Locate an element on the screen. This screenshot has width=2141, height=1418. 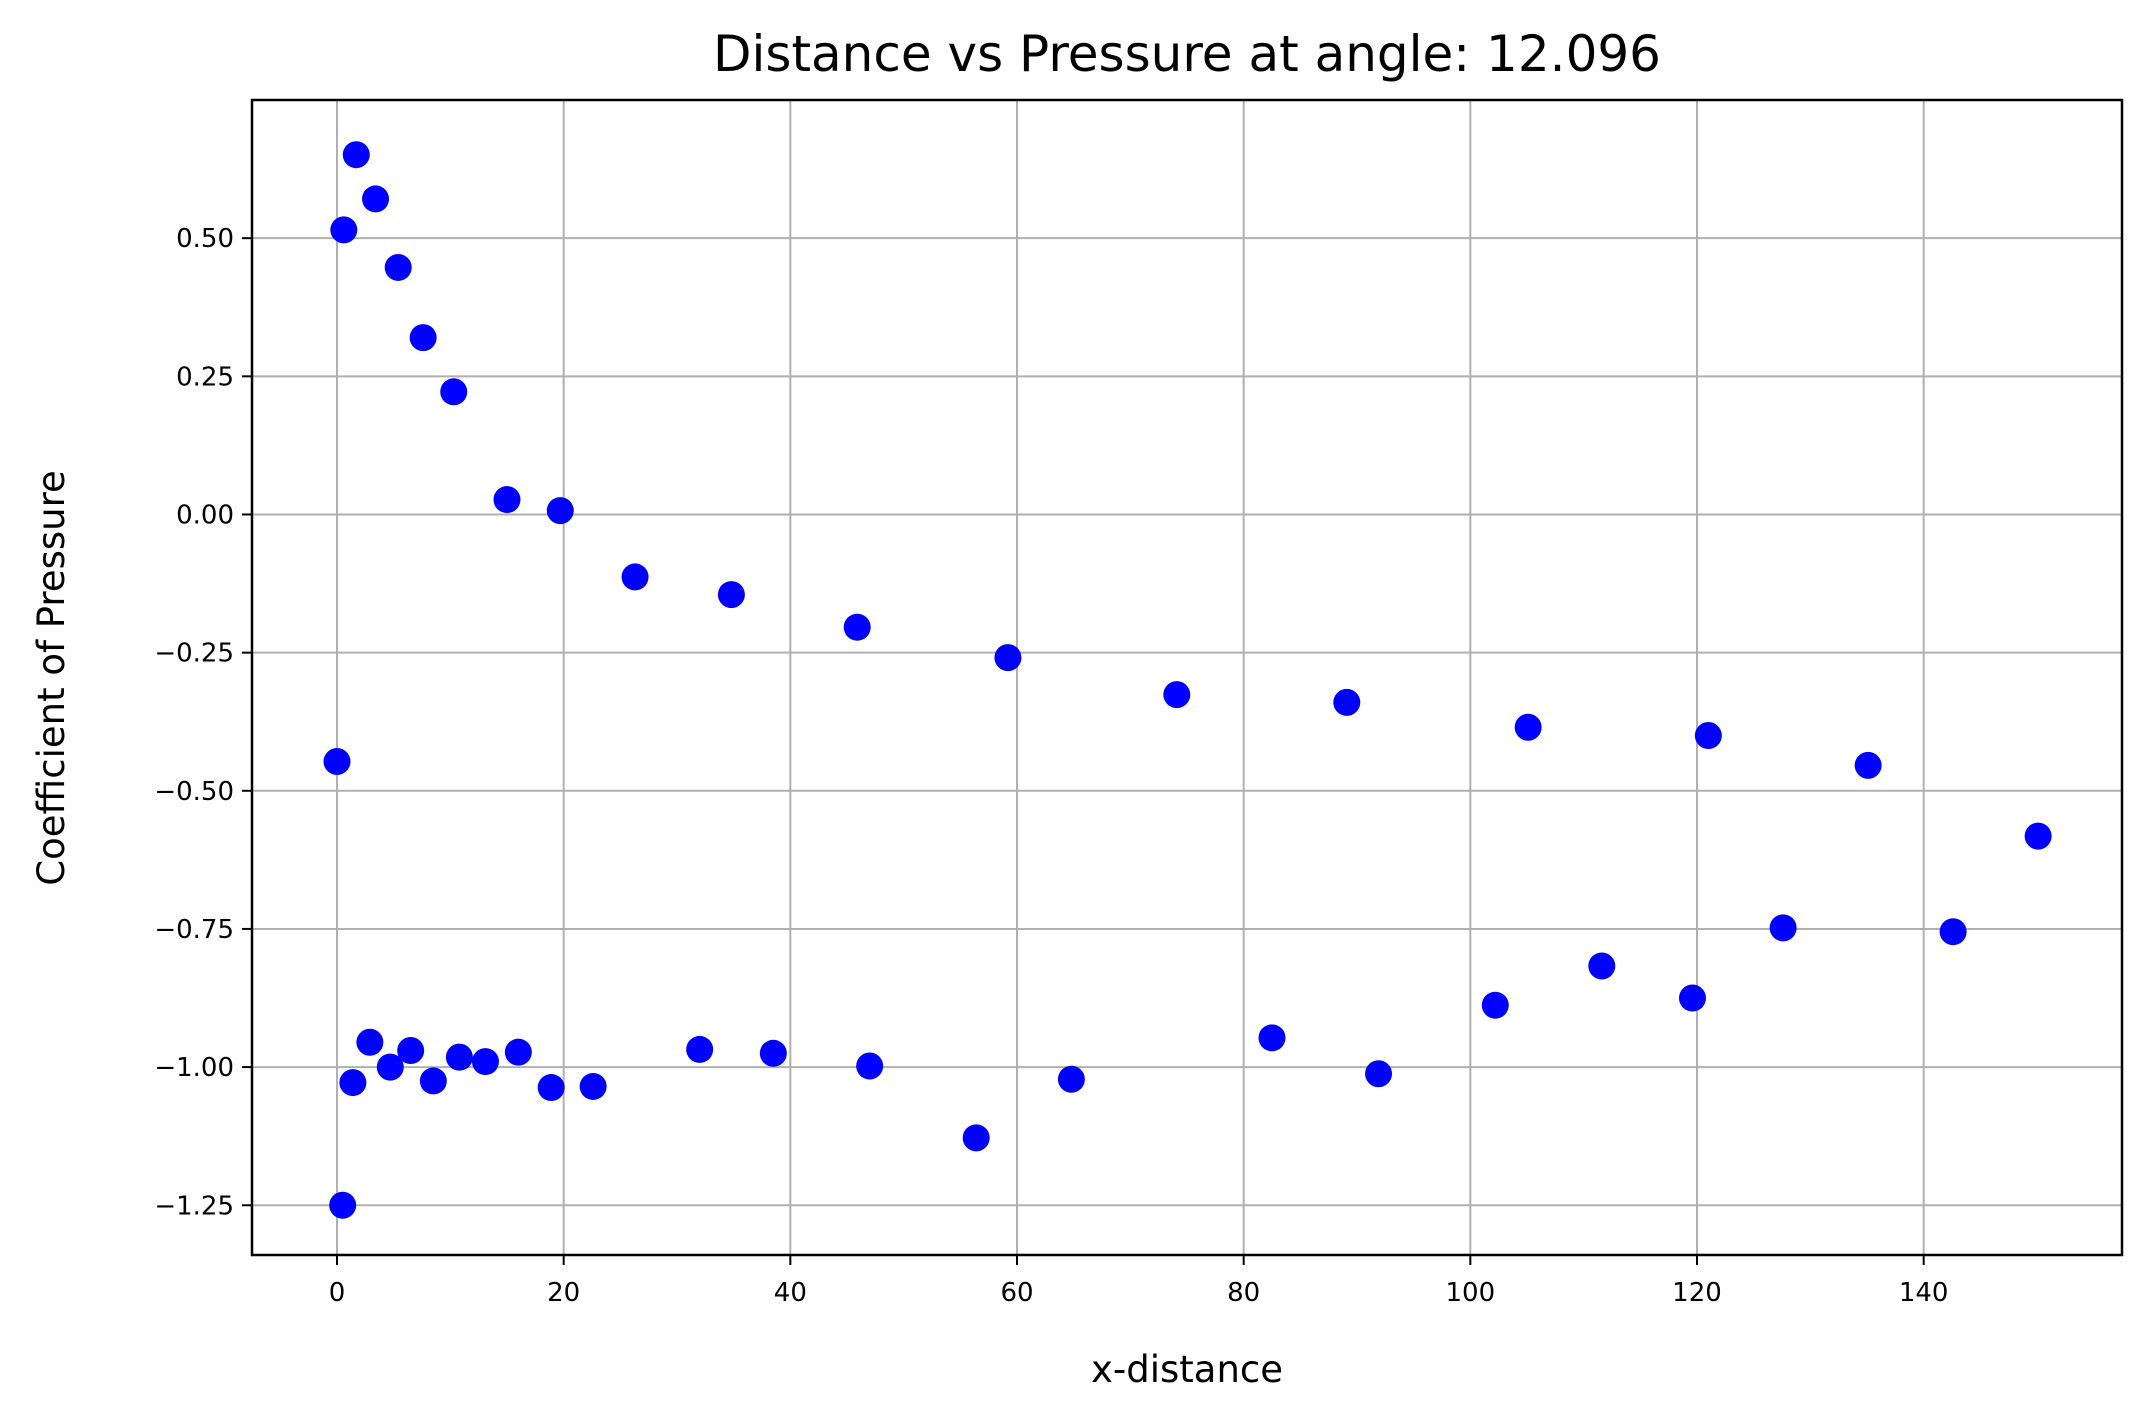
x-axis-title: x-distance is located at coordinates (1187, 1369).